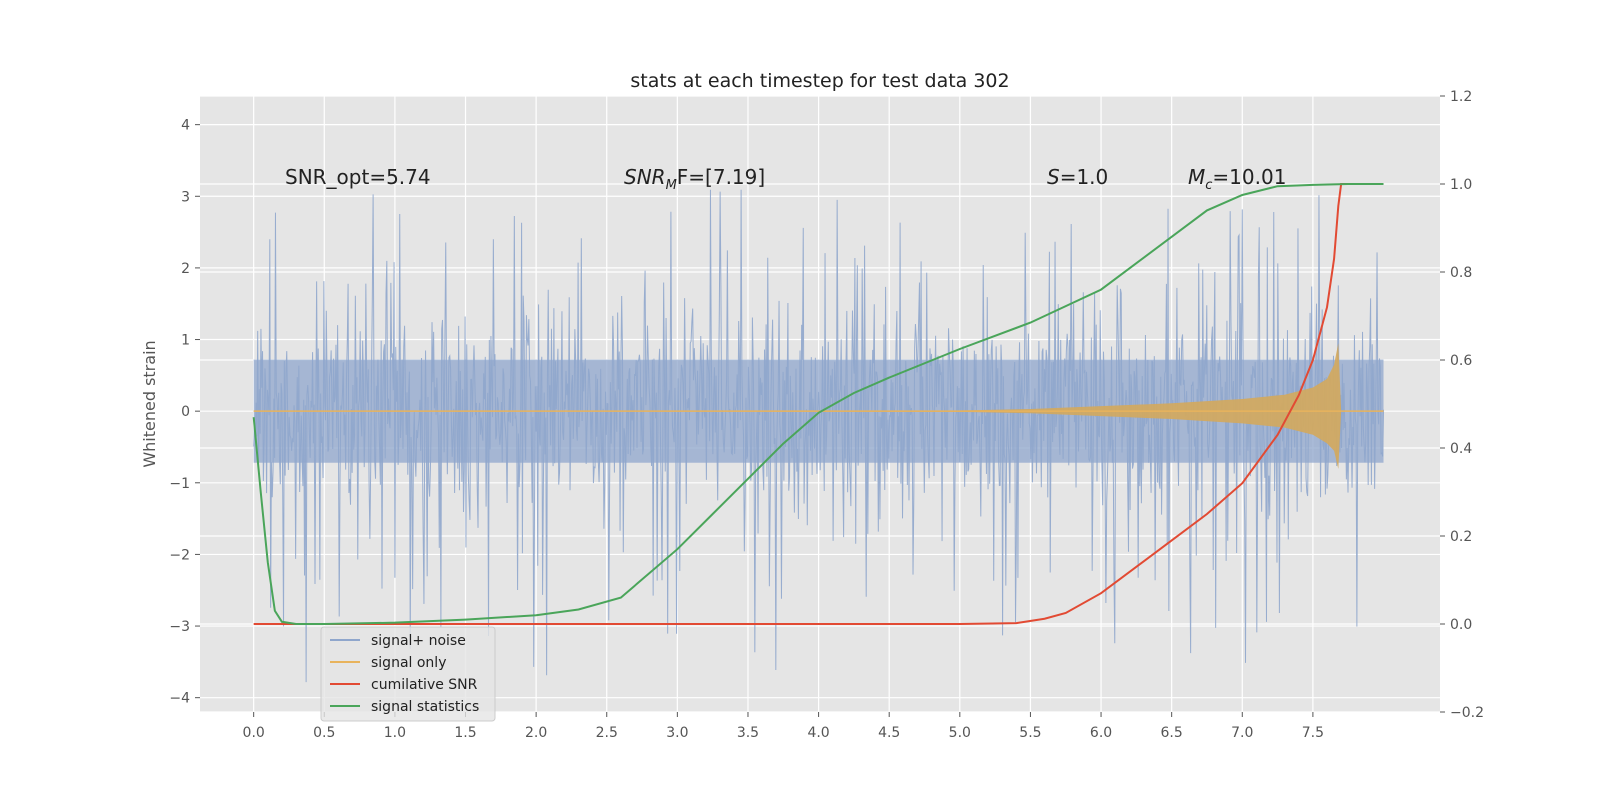 The image size is (1600, 800). I want to click on x-tick-label: 1.5, so click(465, 733).